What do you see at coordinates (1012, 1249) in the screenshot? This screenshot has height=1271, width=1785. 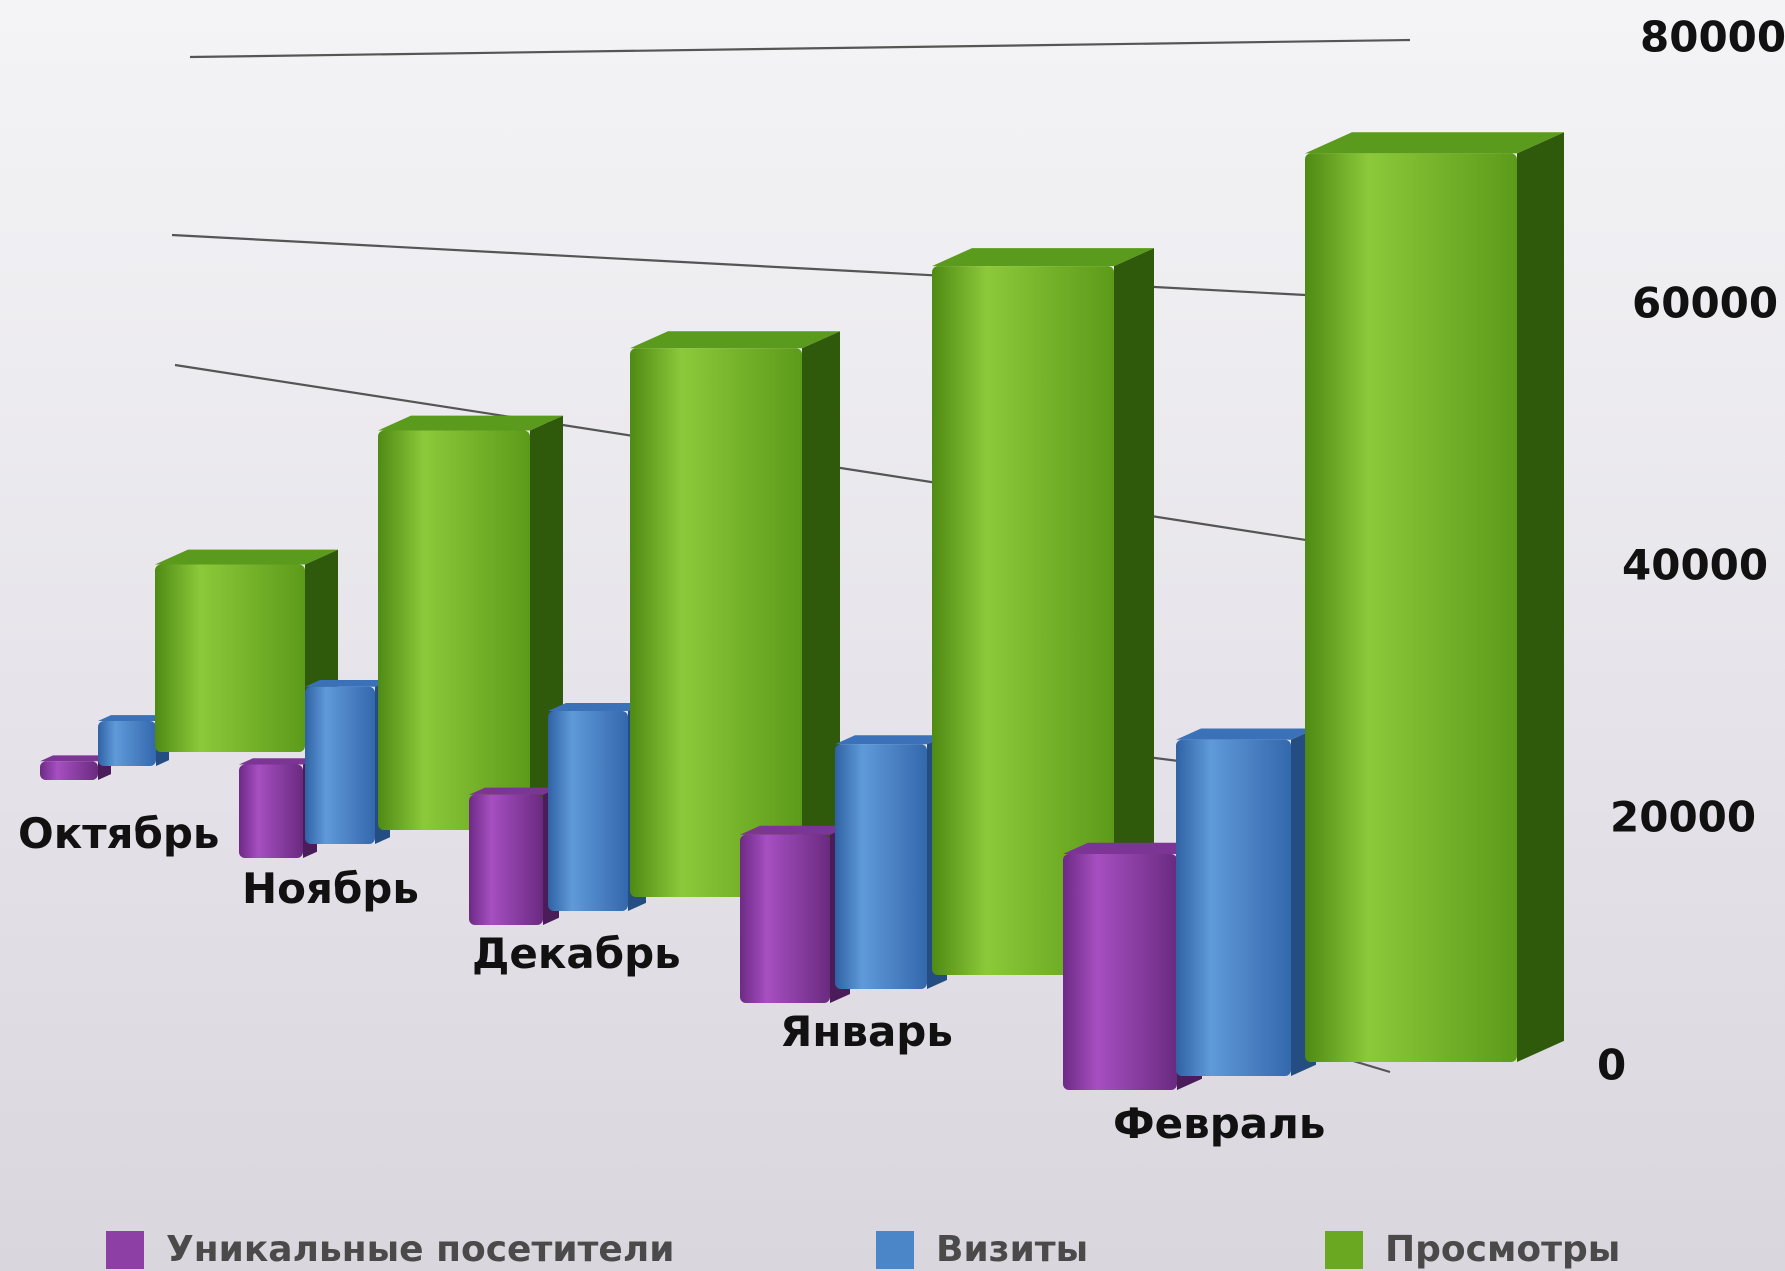 I see `legend-label-visits: Визиты` at bounding box center [1012, 1249].